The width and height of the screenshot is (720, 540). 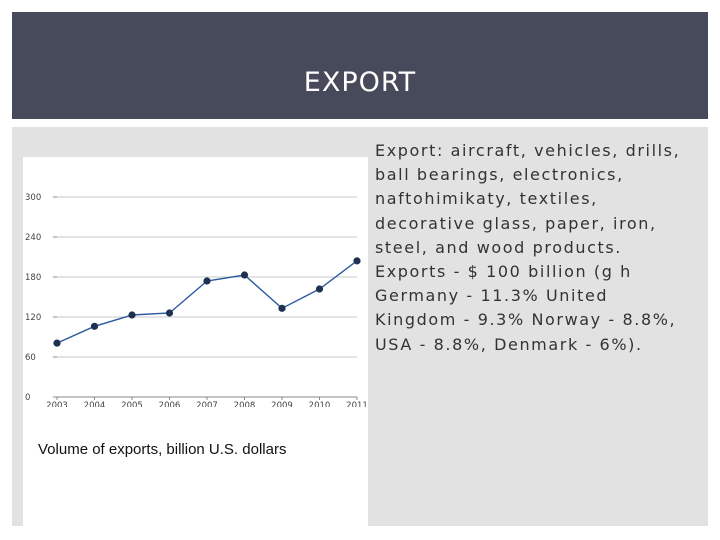 What do you see at coordinates (245, 404) in the screenshot?
I see `x-tick-label: 2008` at bounding box center [245, 404].